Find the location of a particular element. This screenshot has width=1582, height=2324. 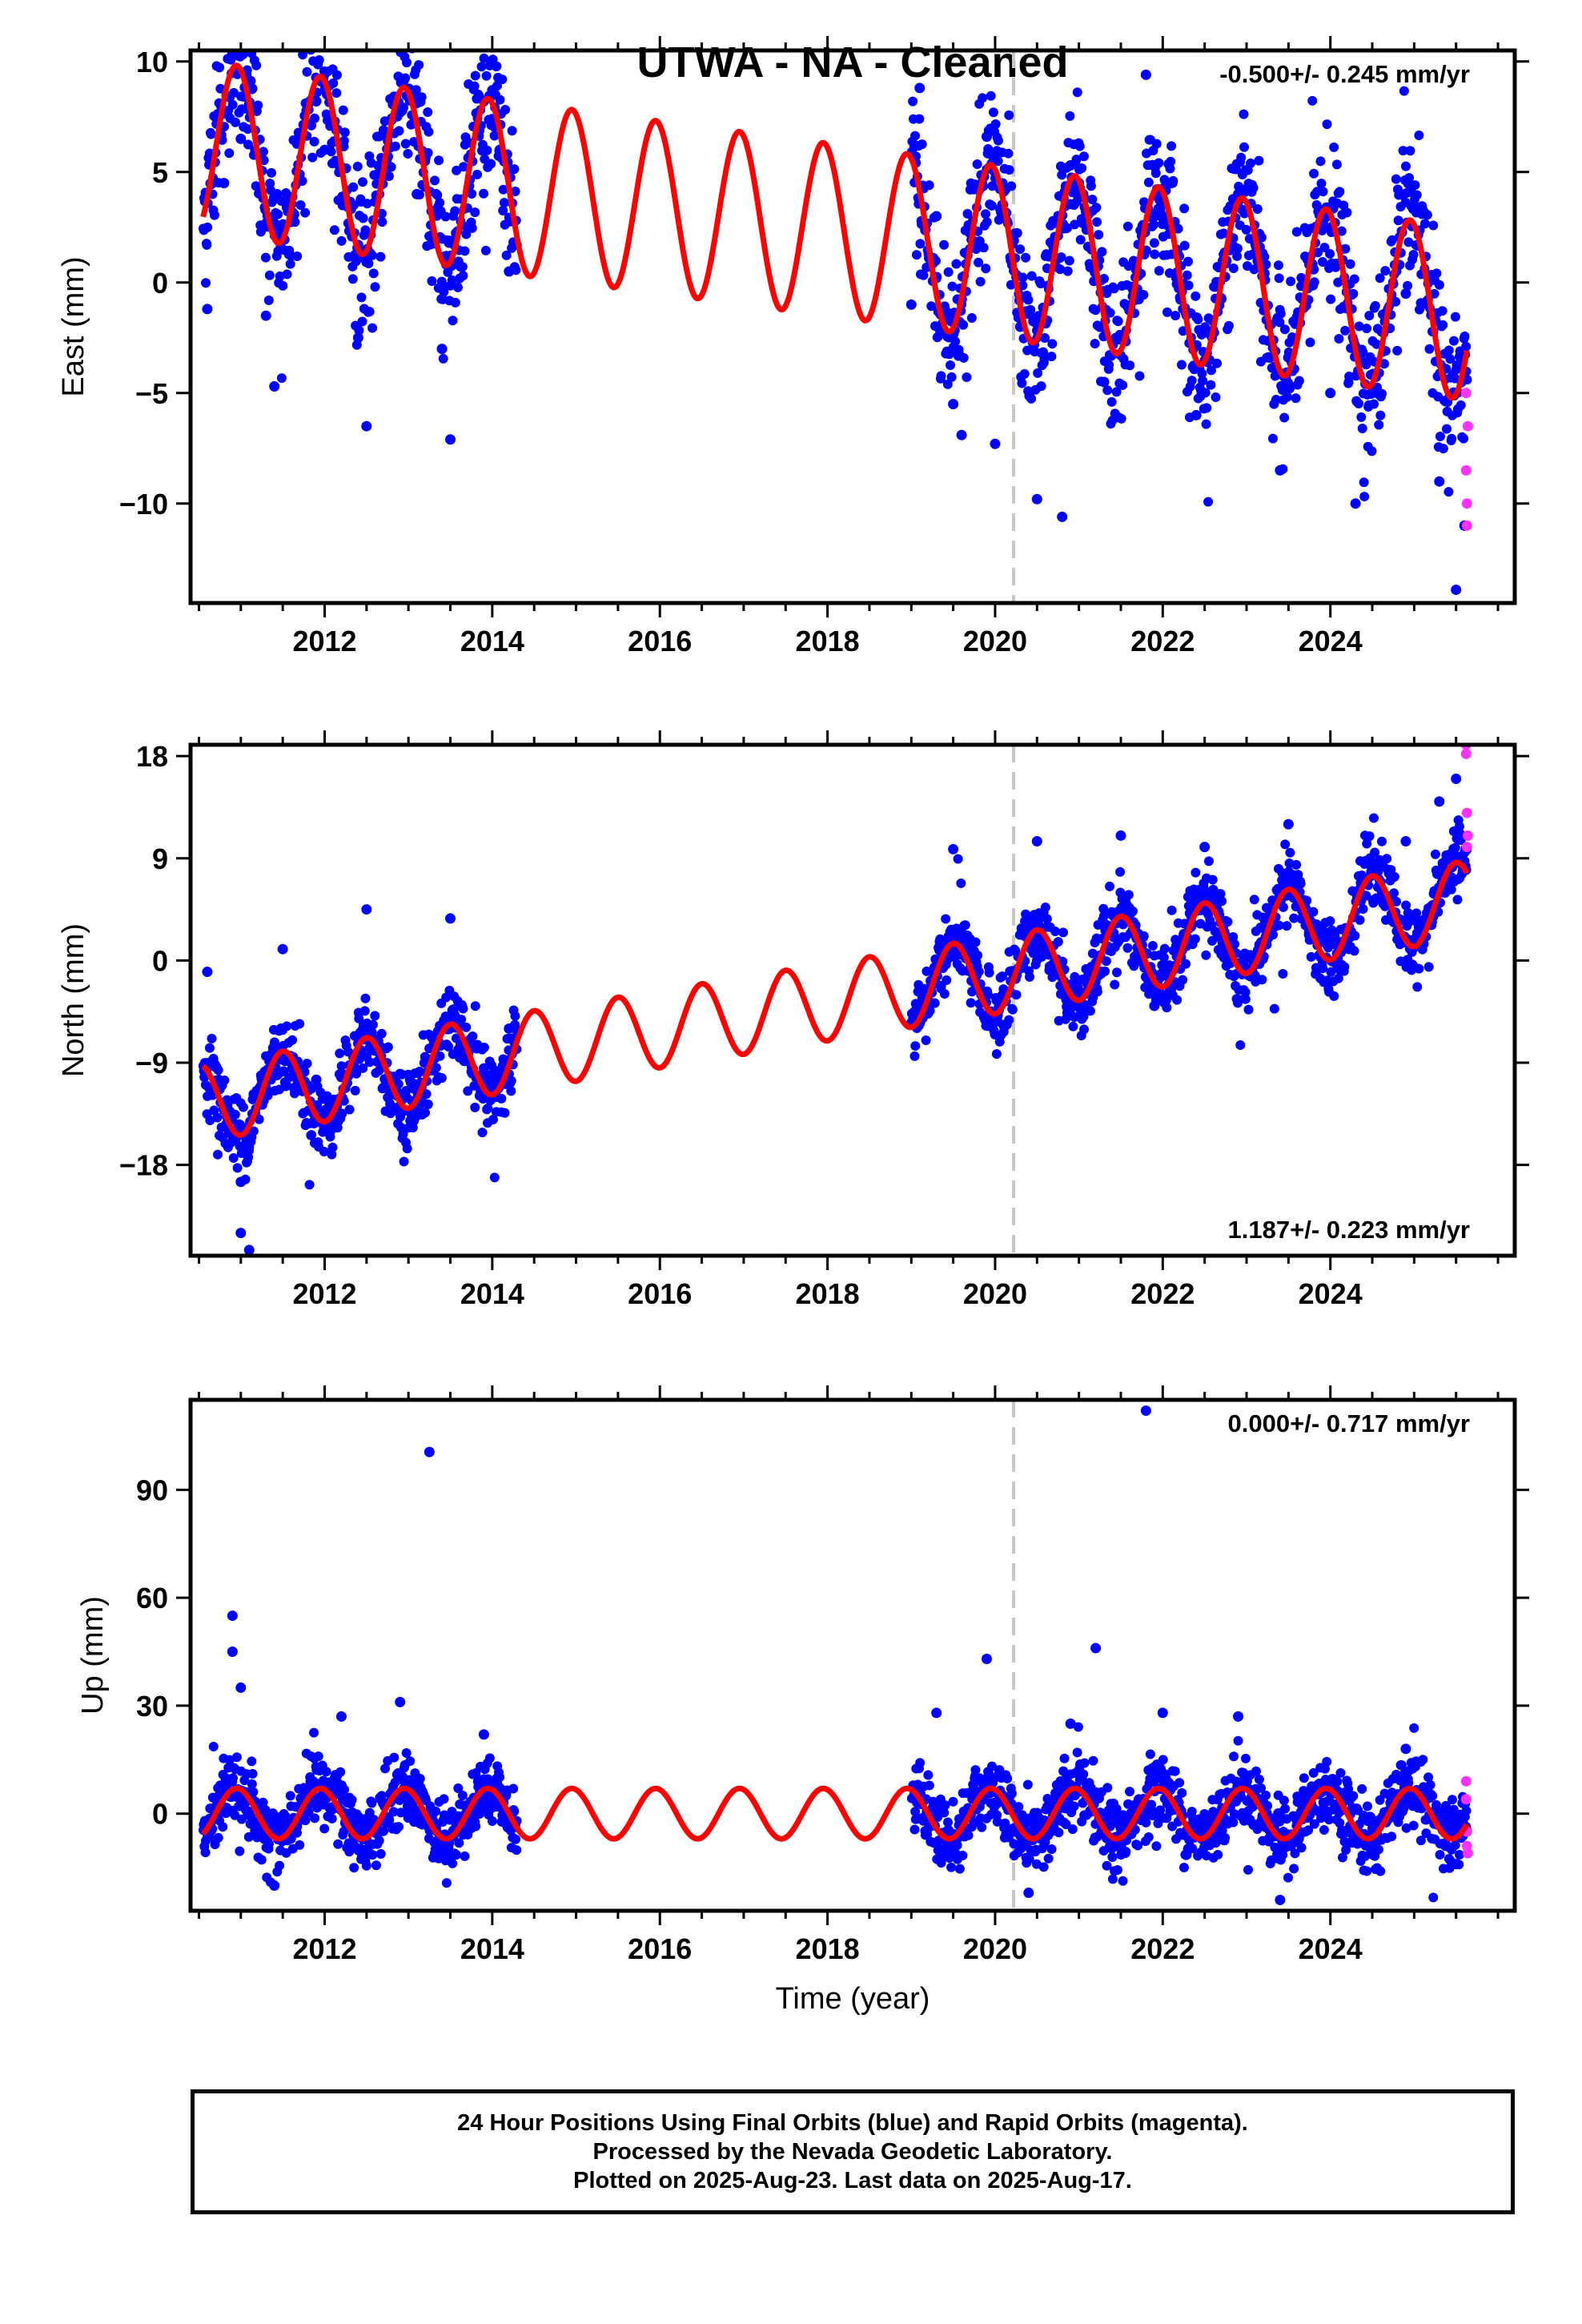

x-tick-label: 2020 is located at coordinates (995, 1294).